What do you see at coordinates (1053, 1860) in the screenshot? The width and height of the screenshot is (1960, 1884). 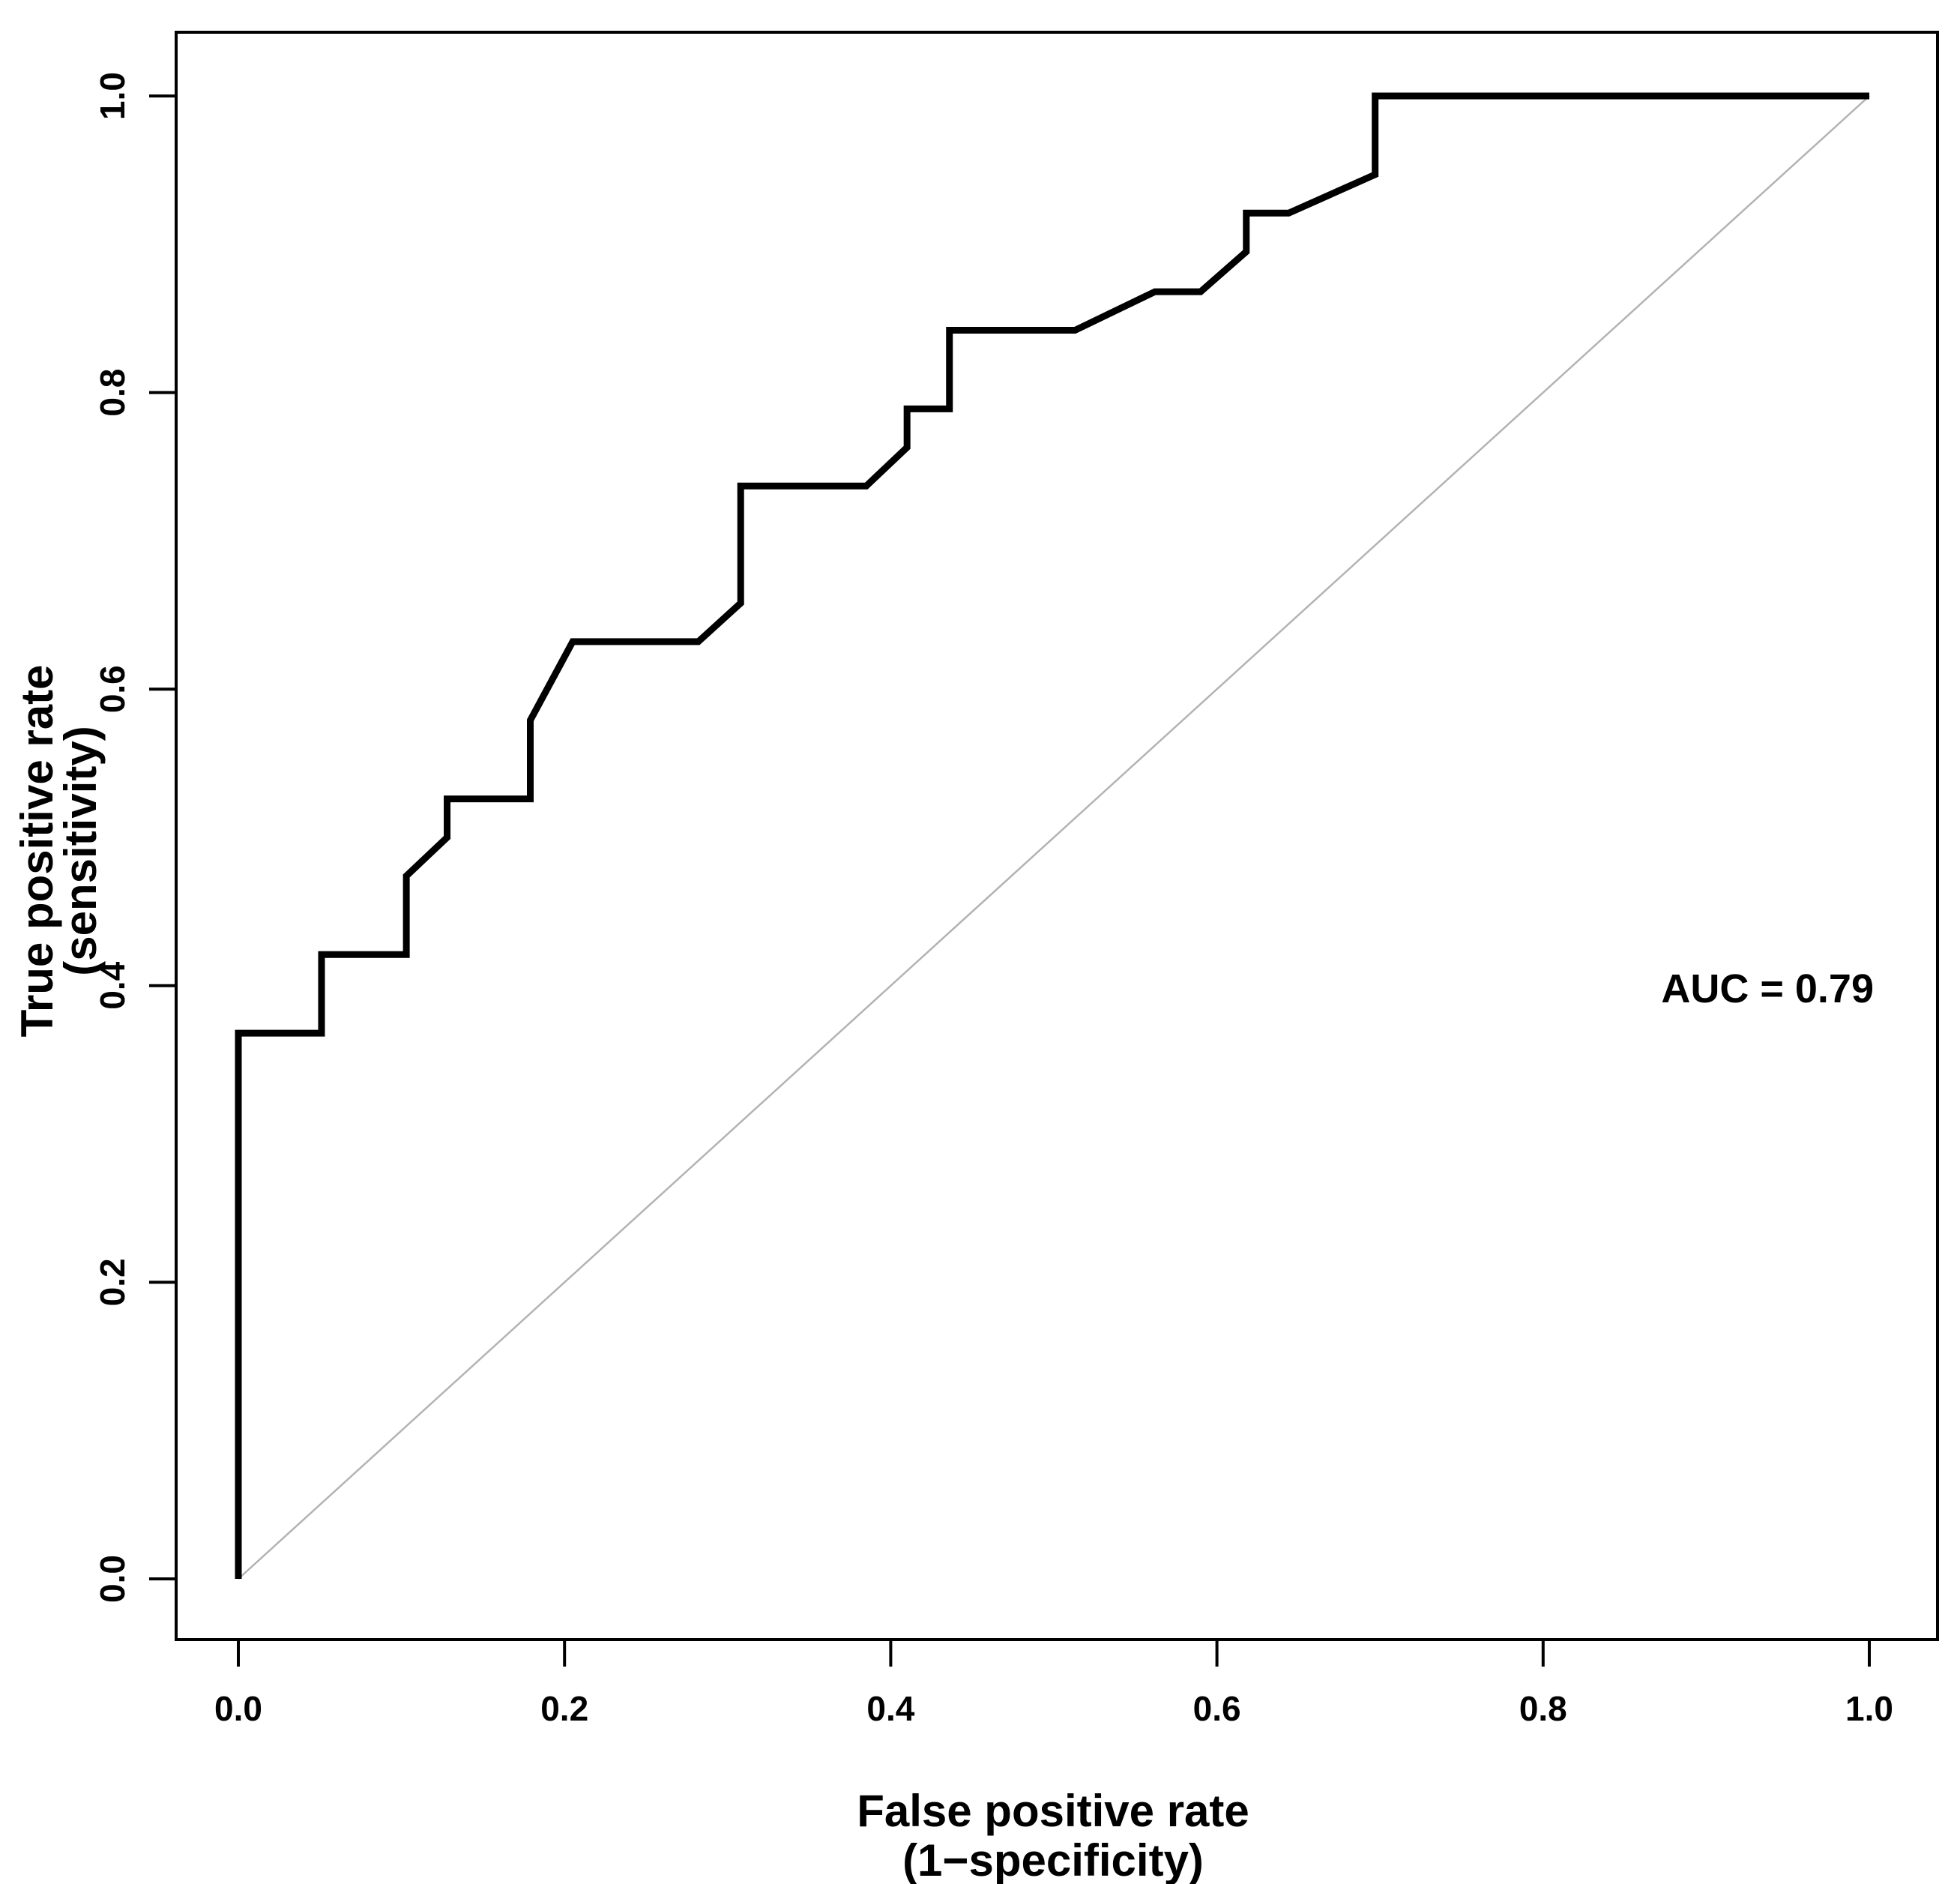 I see `x-axis-title-line2: (1−specificity)` at bounding box center [1053, 1860].